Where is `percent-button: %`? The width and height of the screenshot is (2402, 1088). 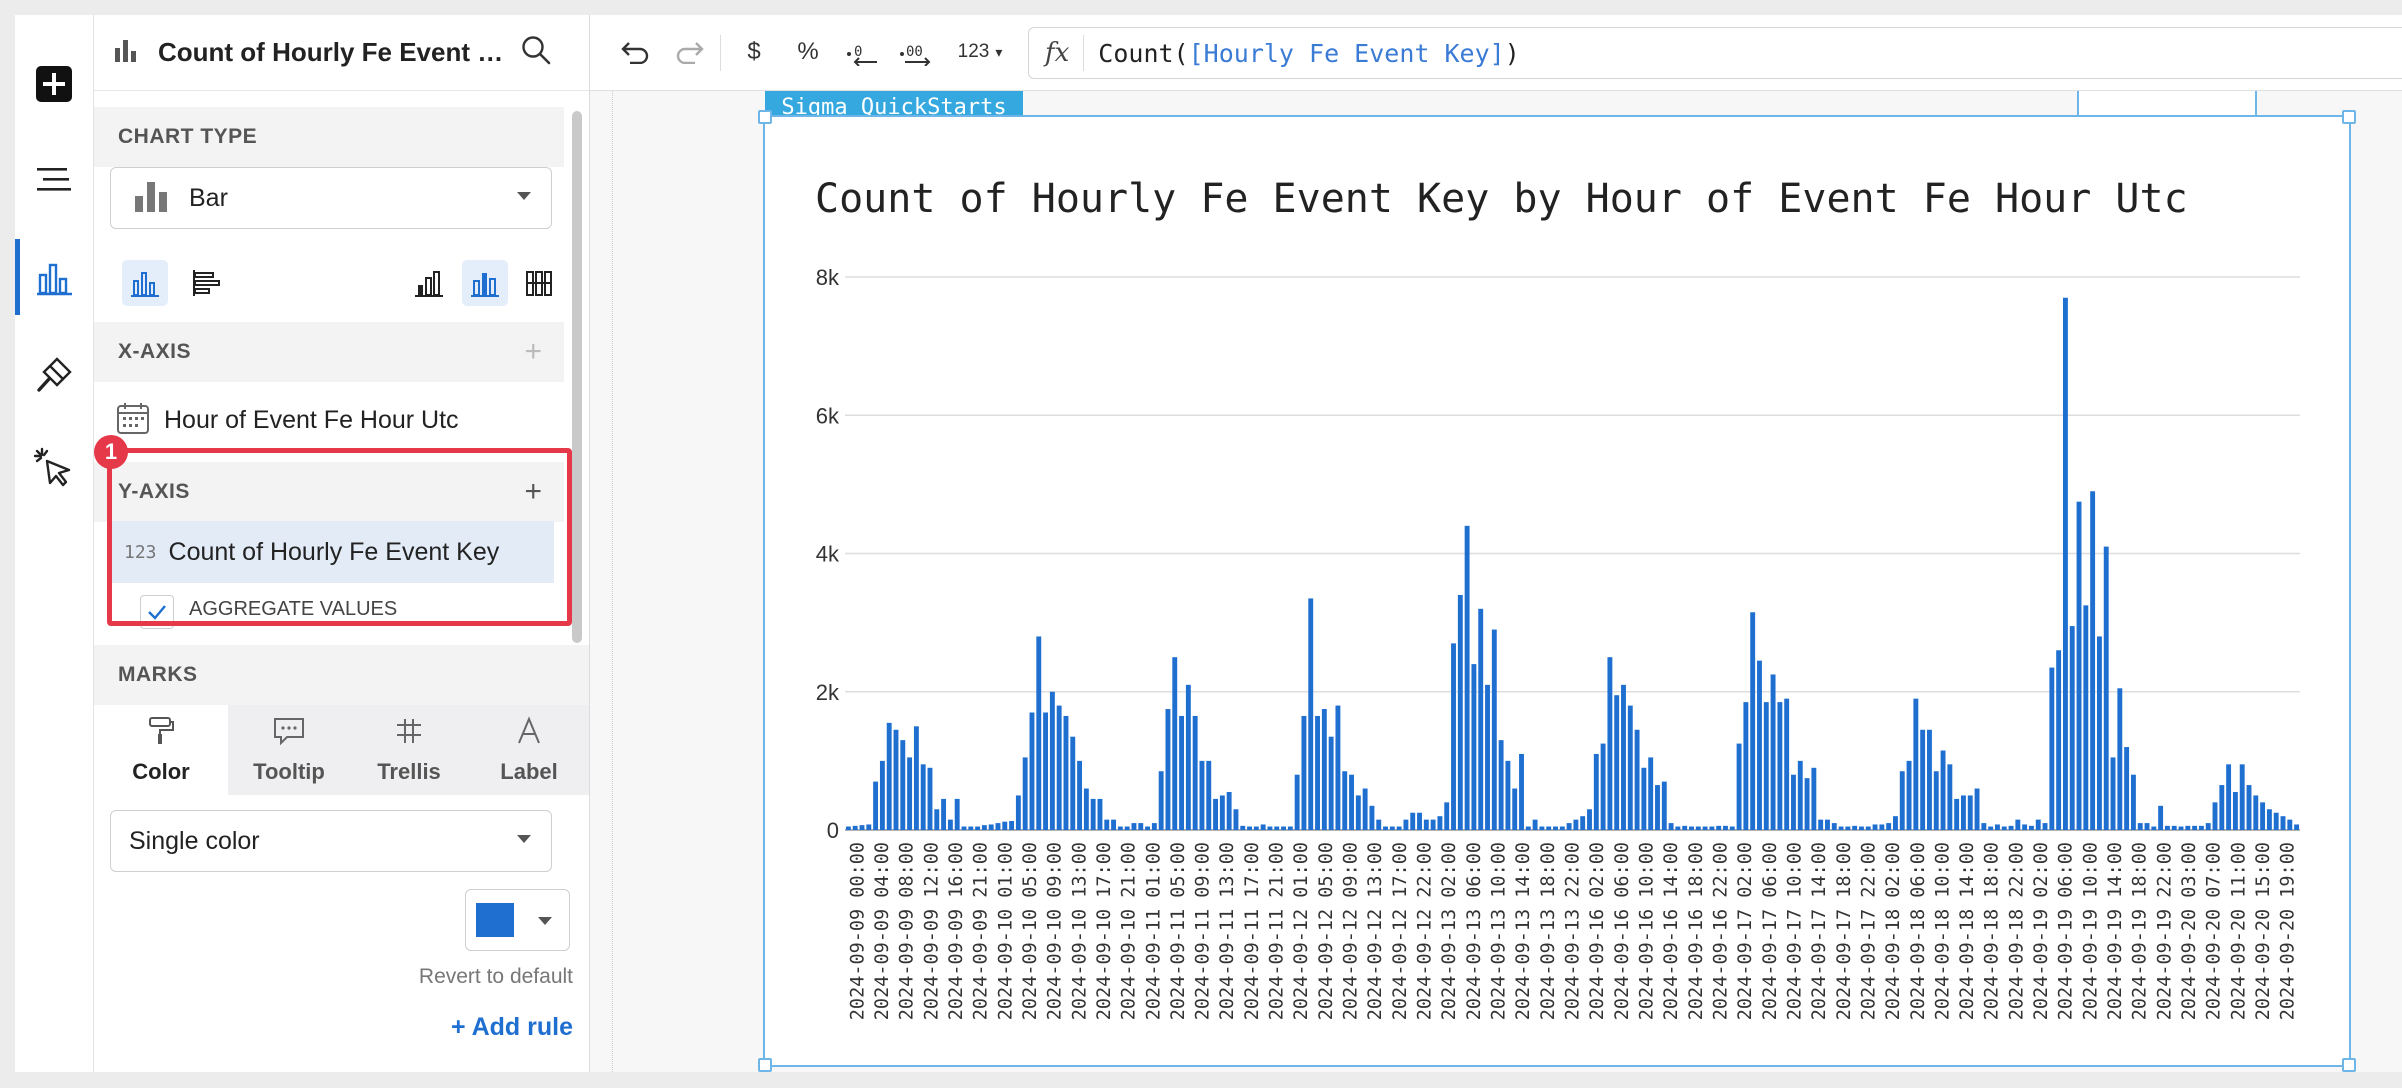
percent-button: % is located at coordinates (808, 51).